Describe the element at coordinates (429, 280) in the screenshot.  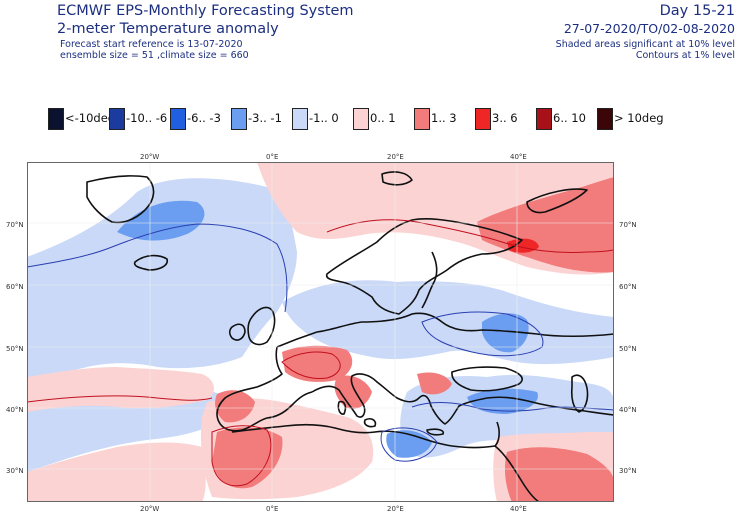
I see `coastline-finland` at that location.